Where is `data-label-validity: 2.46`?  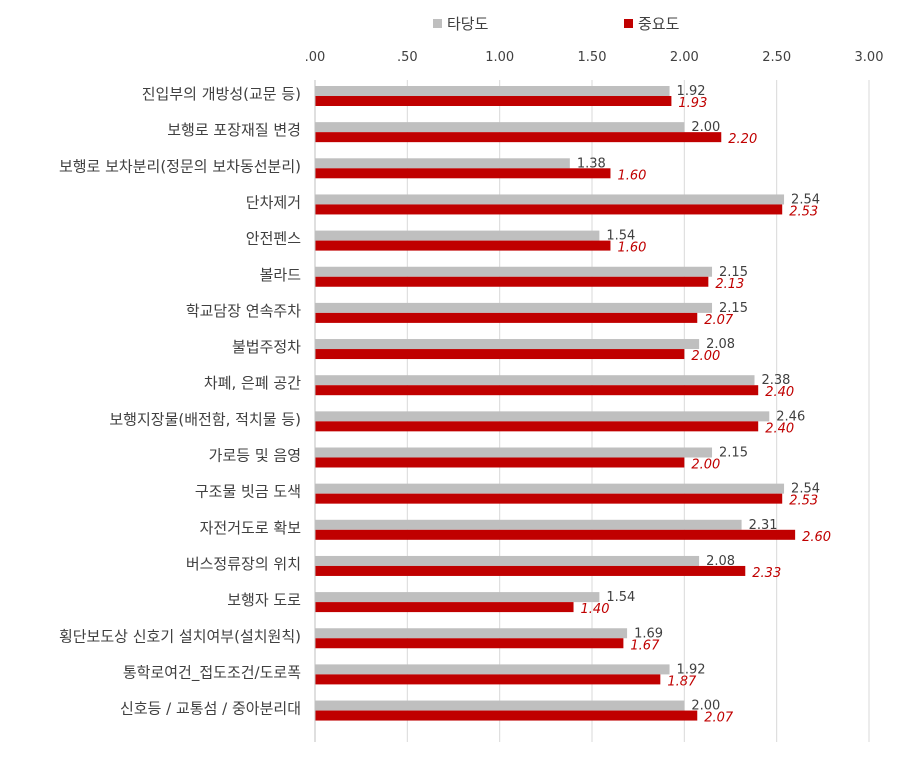 data-label-validity: 2.46 is located at coordinates (790, 416).